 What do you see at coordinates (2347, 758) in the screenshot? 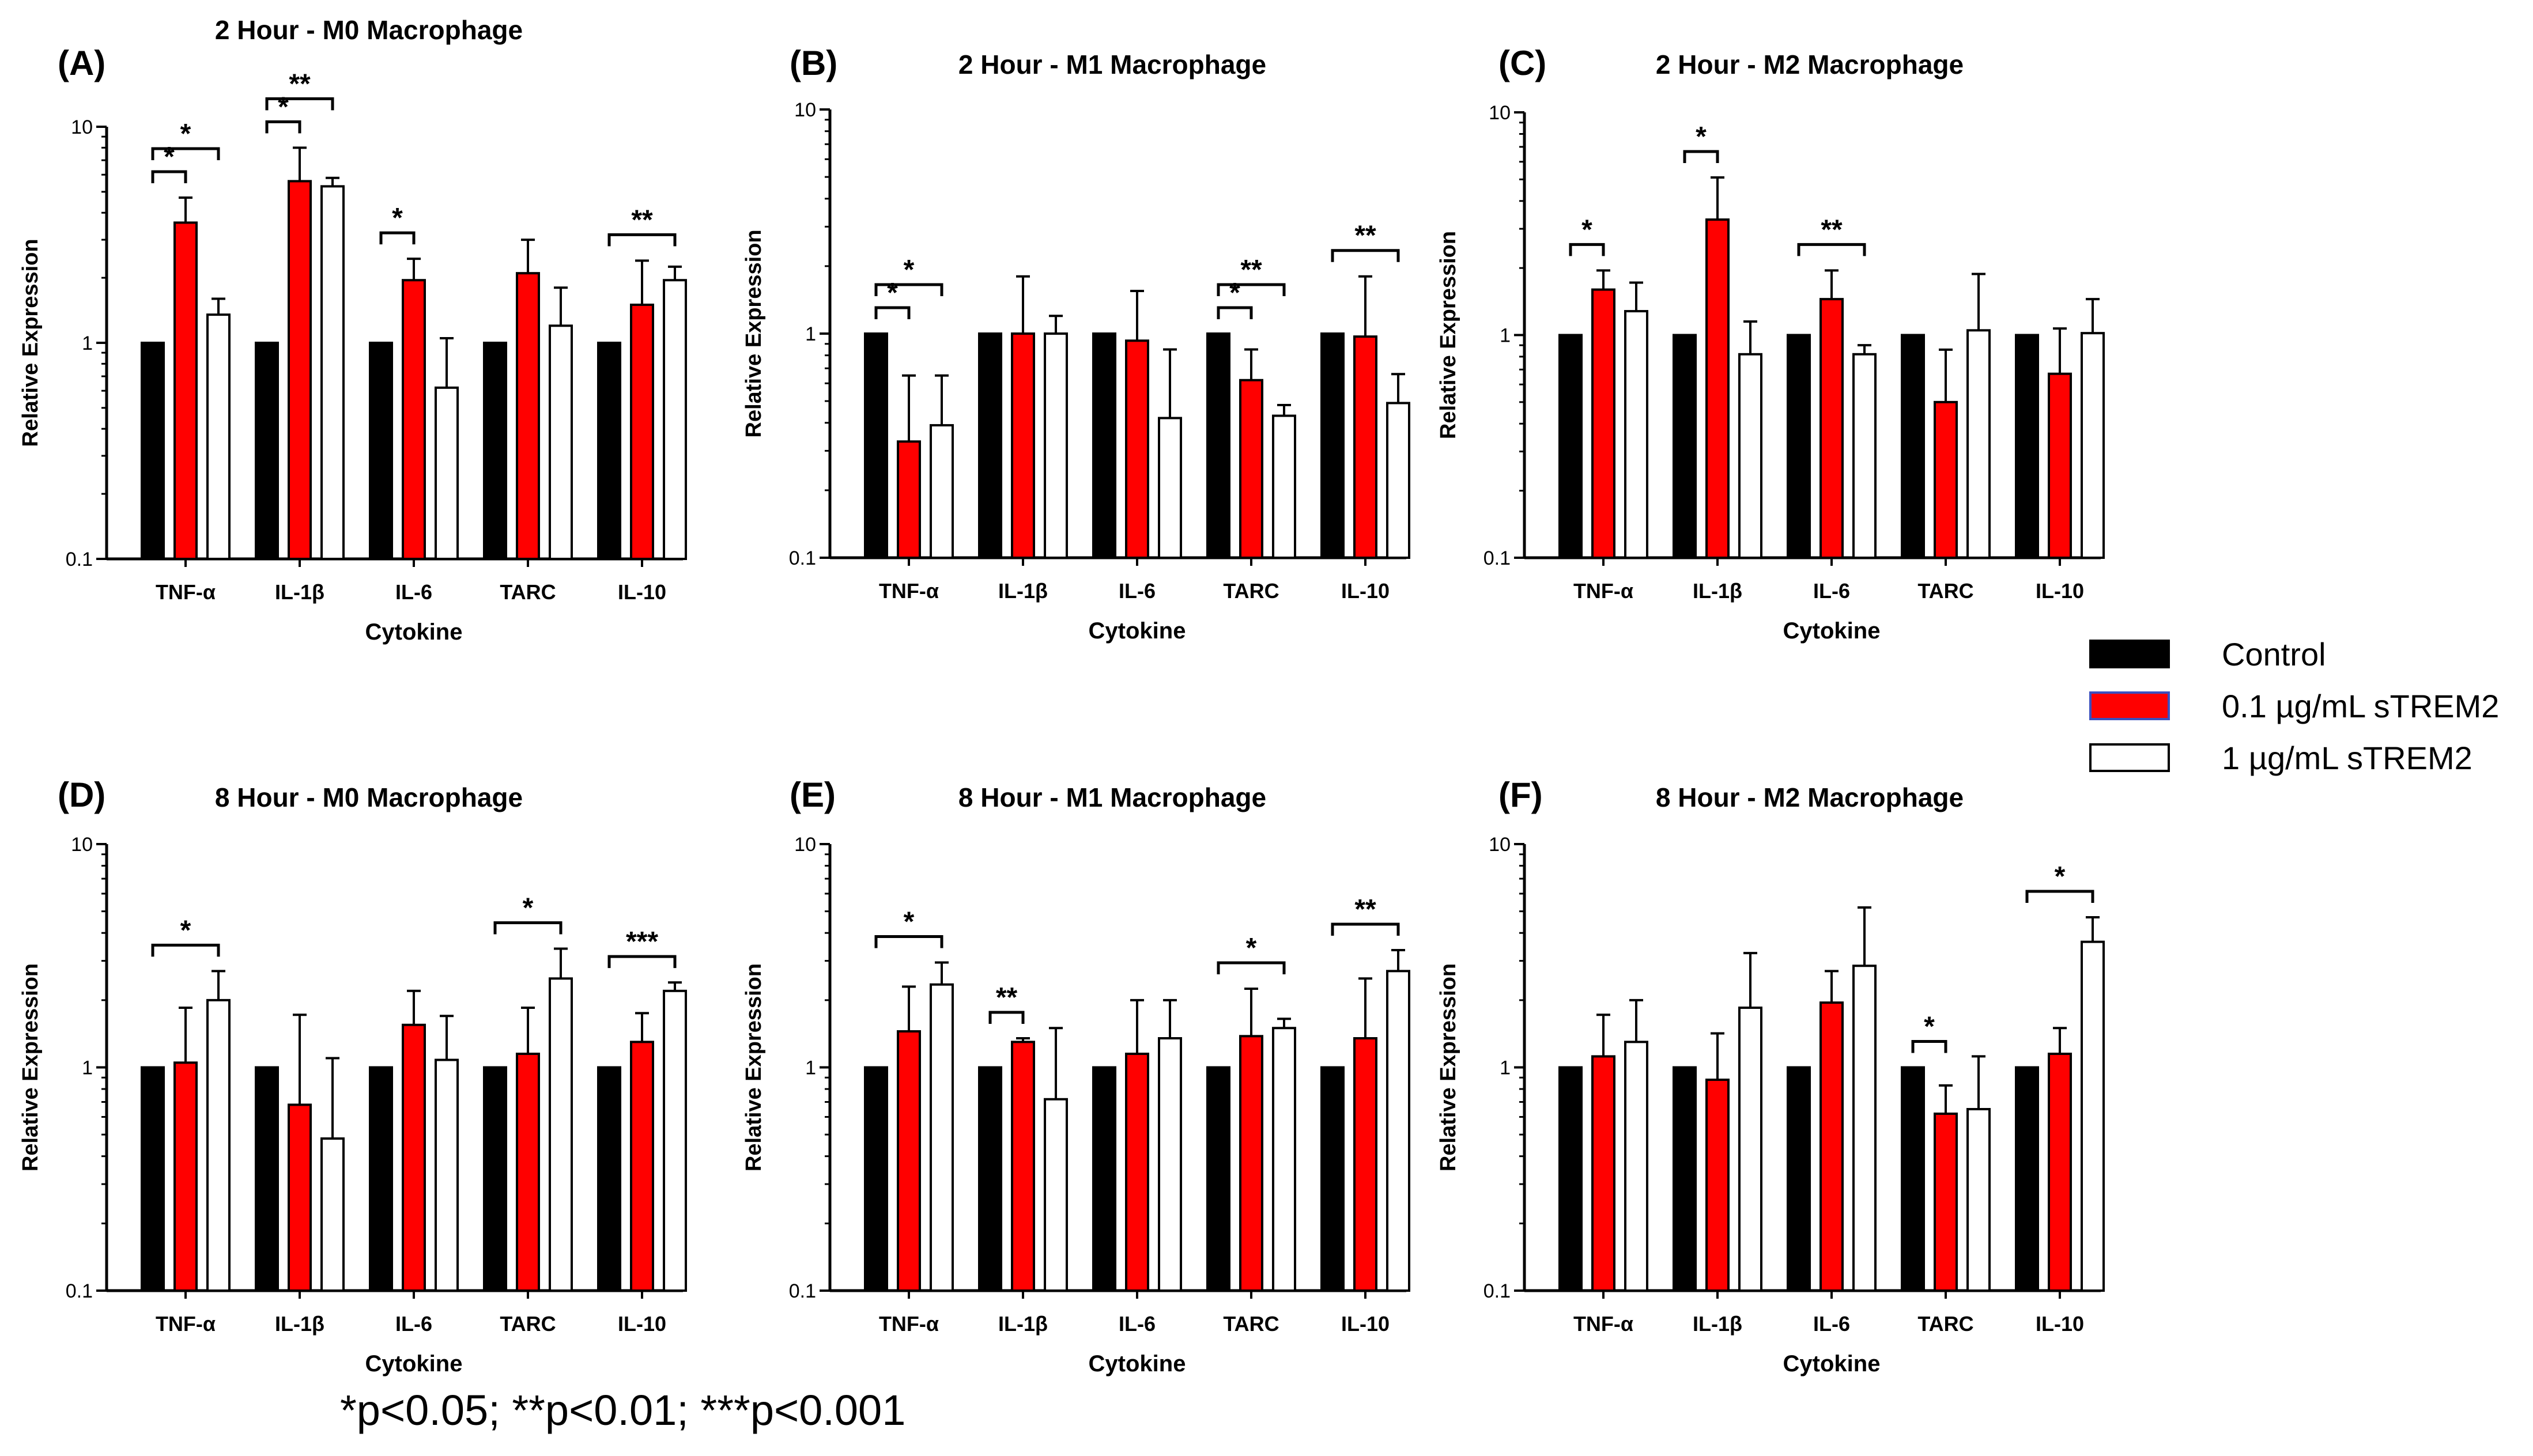
I see `legend-label-high-dose: 1 µg/mL sTREM2` at bounding box center [2347, 758].